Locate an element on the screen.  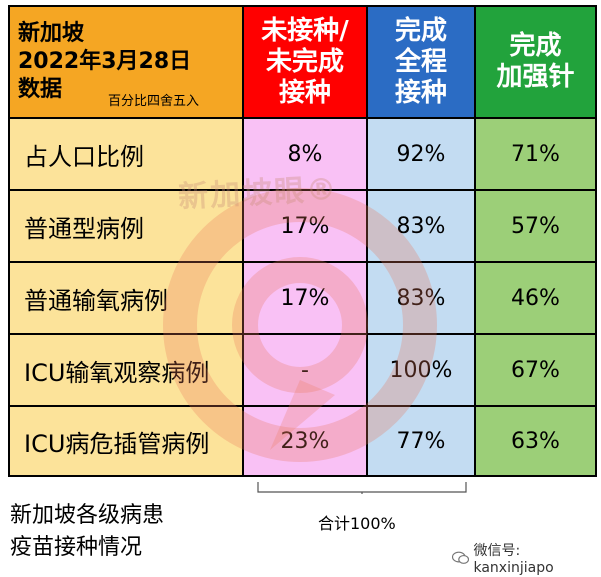
booster-value: 46% is located at coordinates (535, 298).